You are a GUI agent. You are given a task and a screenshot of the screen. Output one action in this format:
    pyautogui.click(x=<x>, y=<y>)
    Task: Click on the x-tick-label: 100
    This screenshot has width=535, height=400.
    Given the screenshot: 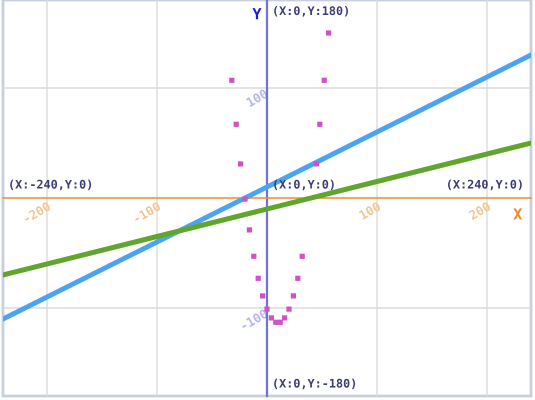 What is the action you would take?
    pyautogui.click(x=370, y=210)
    